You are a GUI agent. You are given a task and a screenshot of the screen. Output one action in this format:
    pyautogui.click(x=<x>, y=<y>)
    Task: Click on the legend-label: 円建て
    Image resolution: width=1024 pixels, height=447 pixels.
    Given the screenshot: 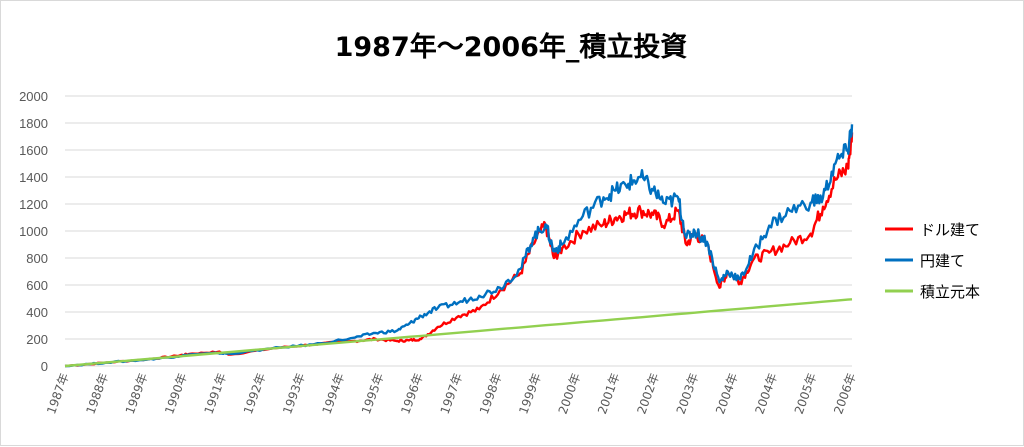 What is the action you would take?
    pyautogui.click(x=942, y=261)
    